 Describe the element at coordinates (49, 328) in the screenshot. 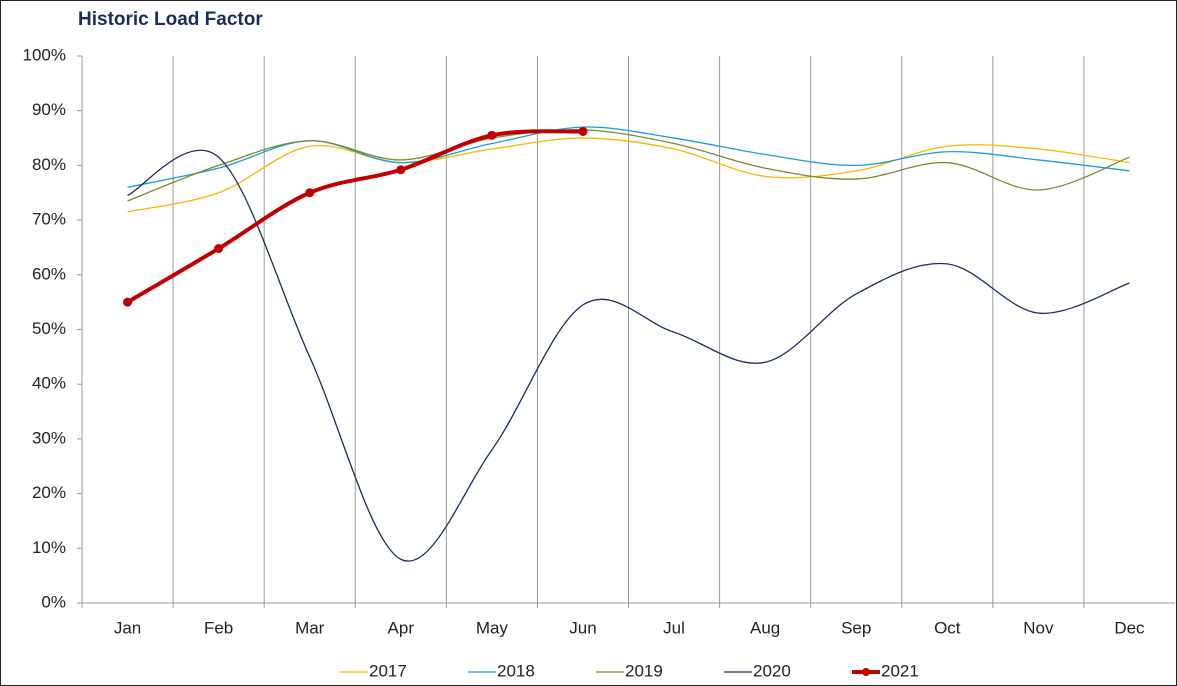

I see `y-tick-label: 50%` at that location.